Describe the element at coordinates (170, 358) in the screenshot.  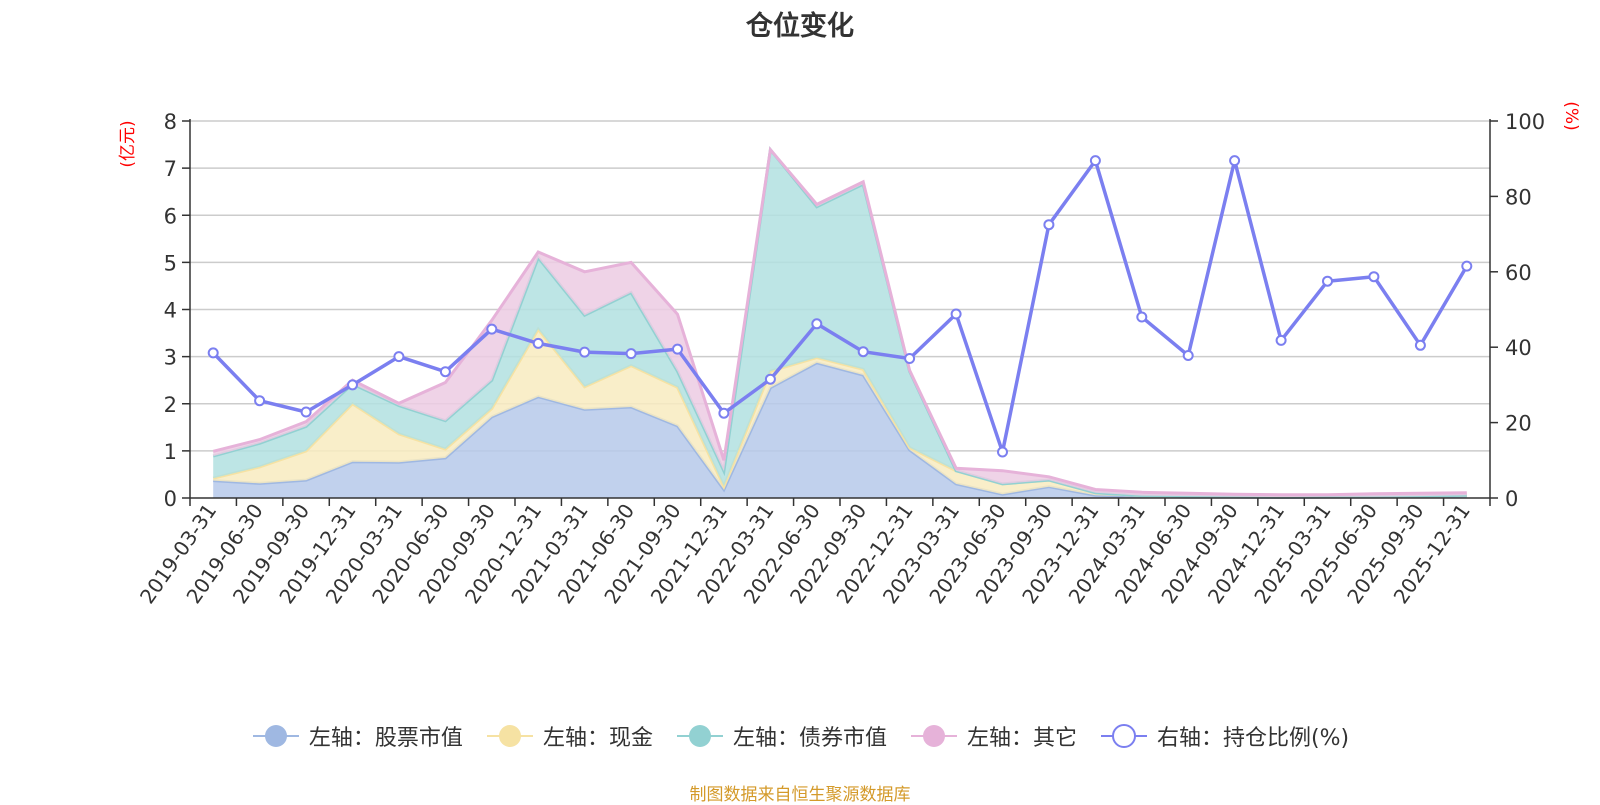
I see `left-tick-label: 3` at that location.